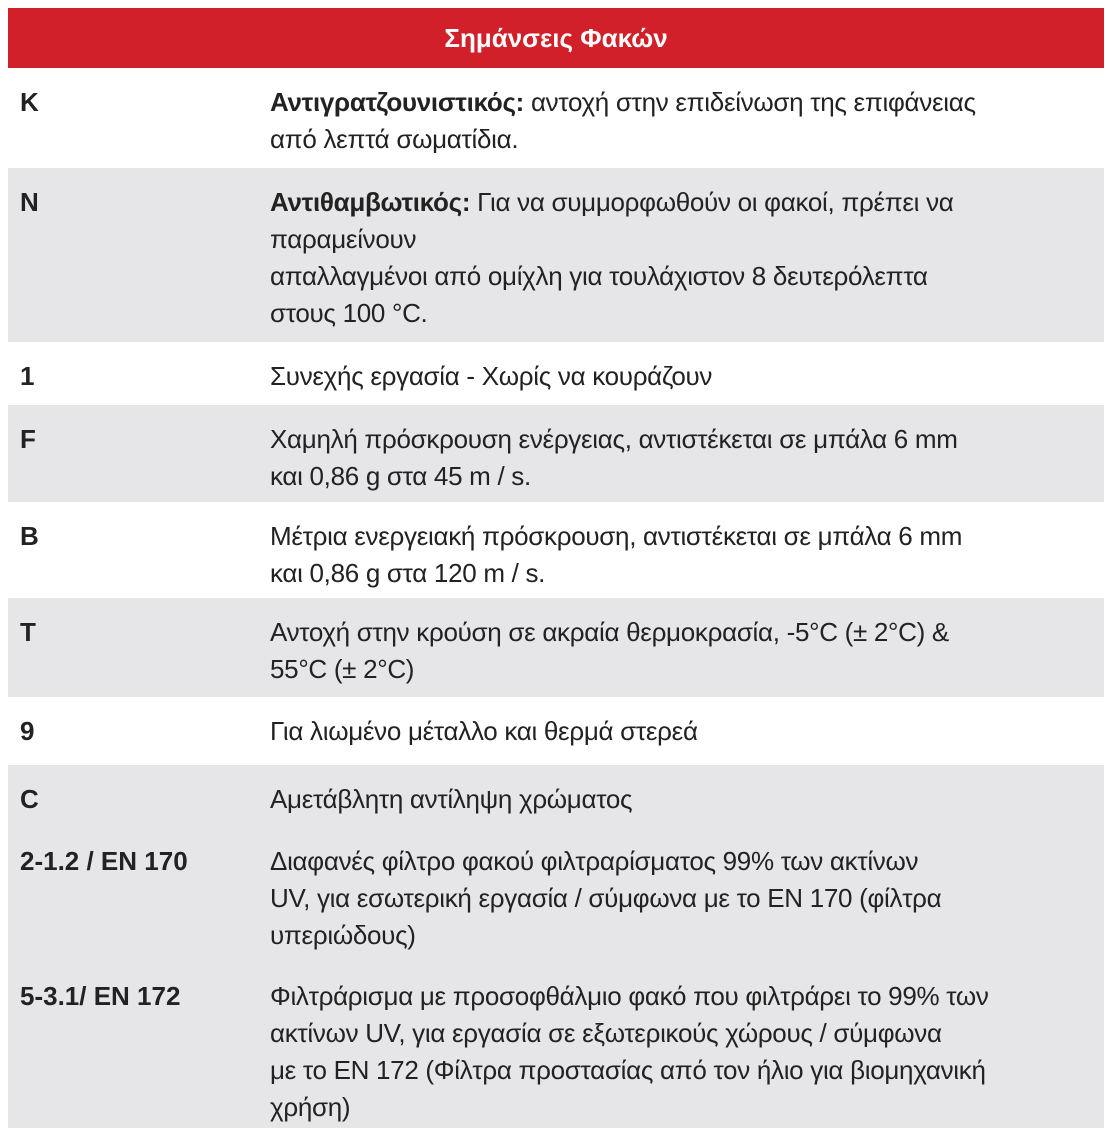  I want to click on marking-code: 5-3.1/ EN 172, so click(100, 996).